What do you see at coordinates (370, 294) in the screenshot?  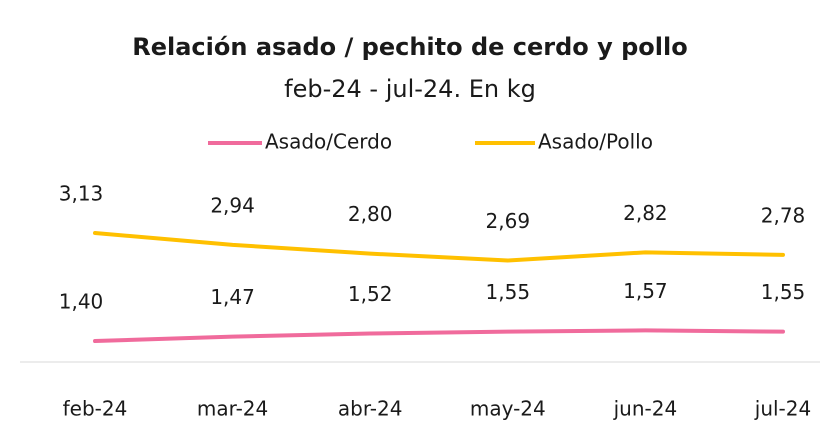 I see `data-label: 1,52` at bounding box center [370, 294].